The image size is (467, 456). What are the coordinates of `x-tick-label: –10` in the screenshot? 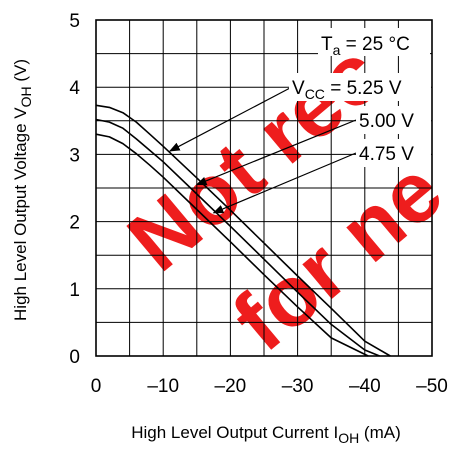 It's located at (163, 386).